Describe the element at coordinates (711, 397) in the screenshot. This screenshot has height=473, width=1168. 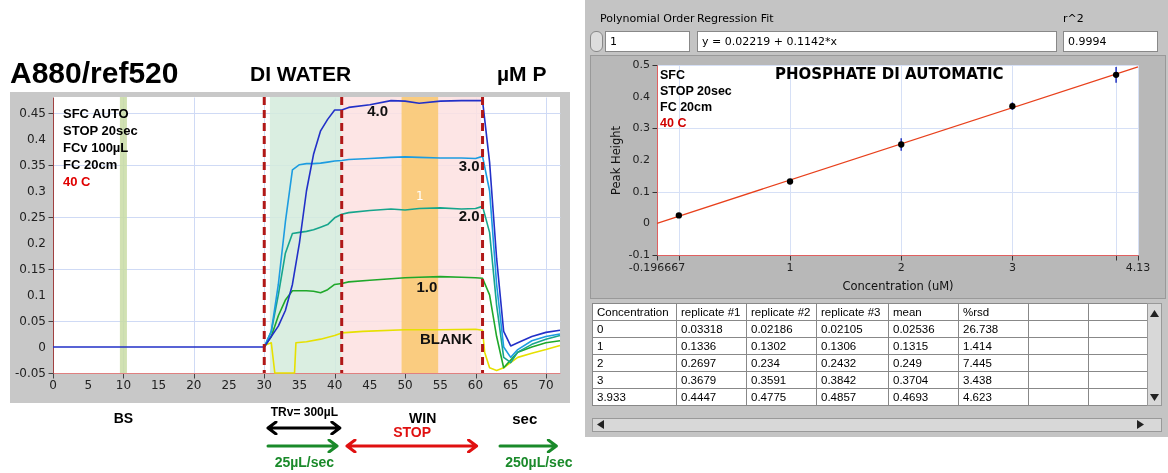
I see `text: 0.4447` at that location.